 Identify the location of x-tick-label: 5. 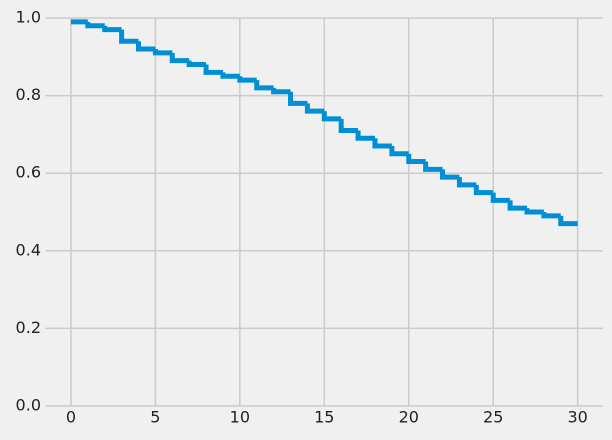
(155, 417).